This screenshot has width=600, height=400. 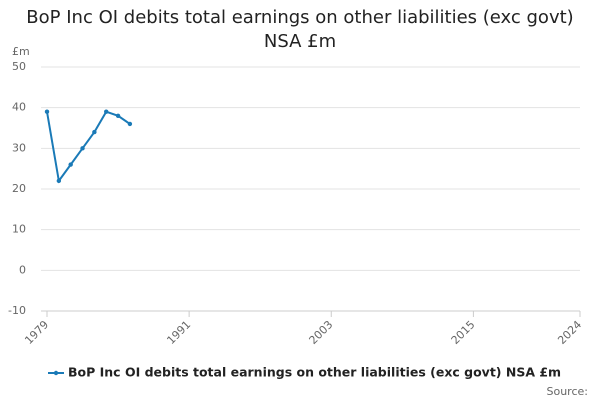 I want to click on x-tick-label: 2015, so click(x=463, y=332).